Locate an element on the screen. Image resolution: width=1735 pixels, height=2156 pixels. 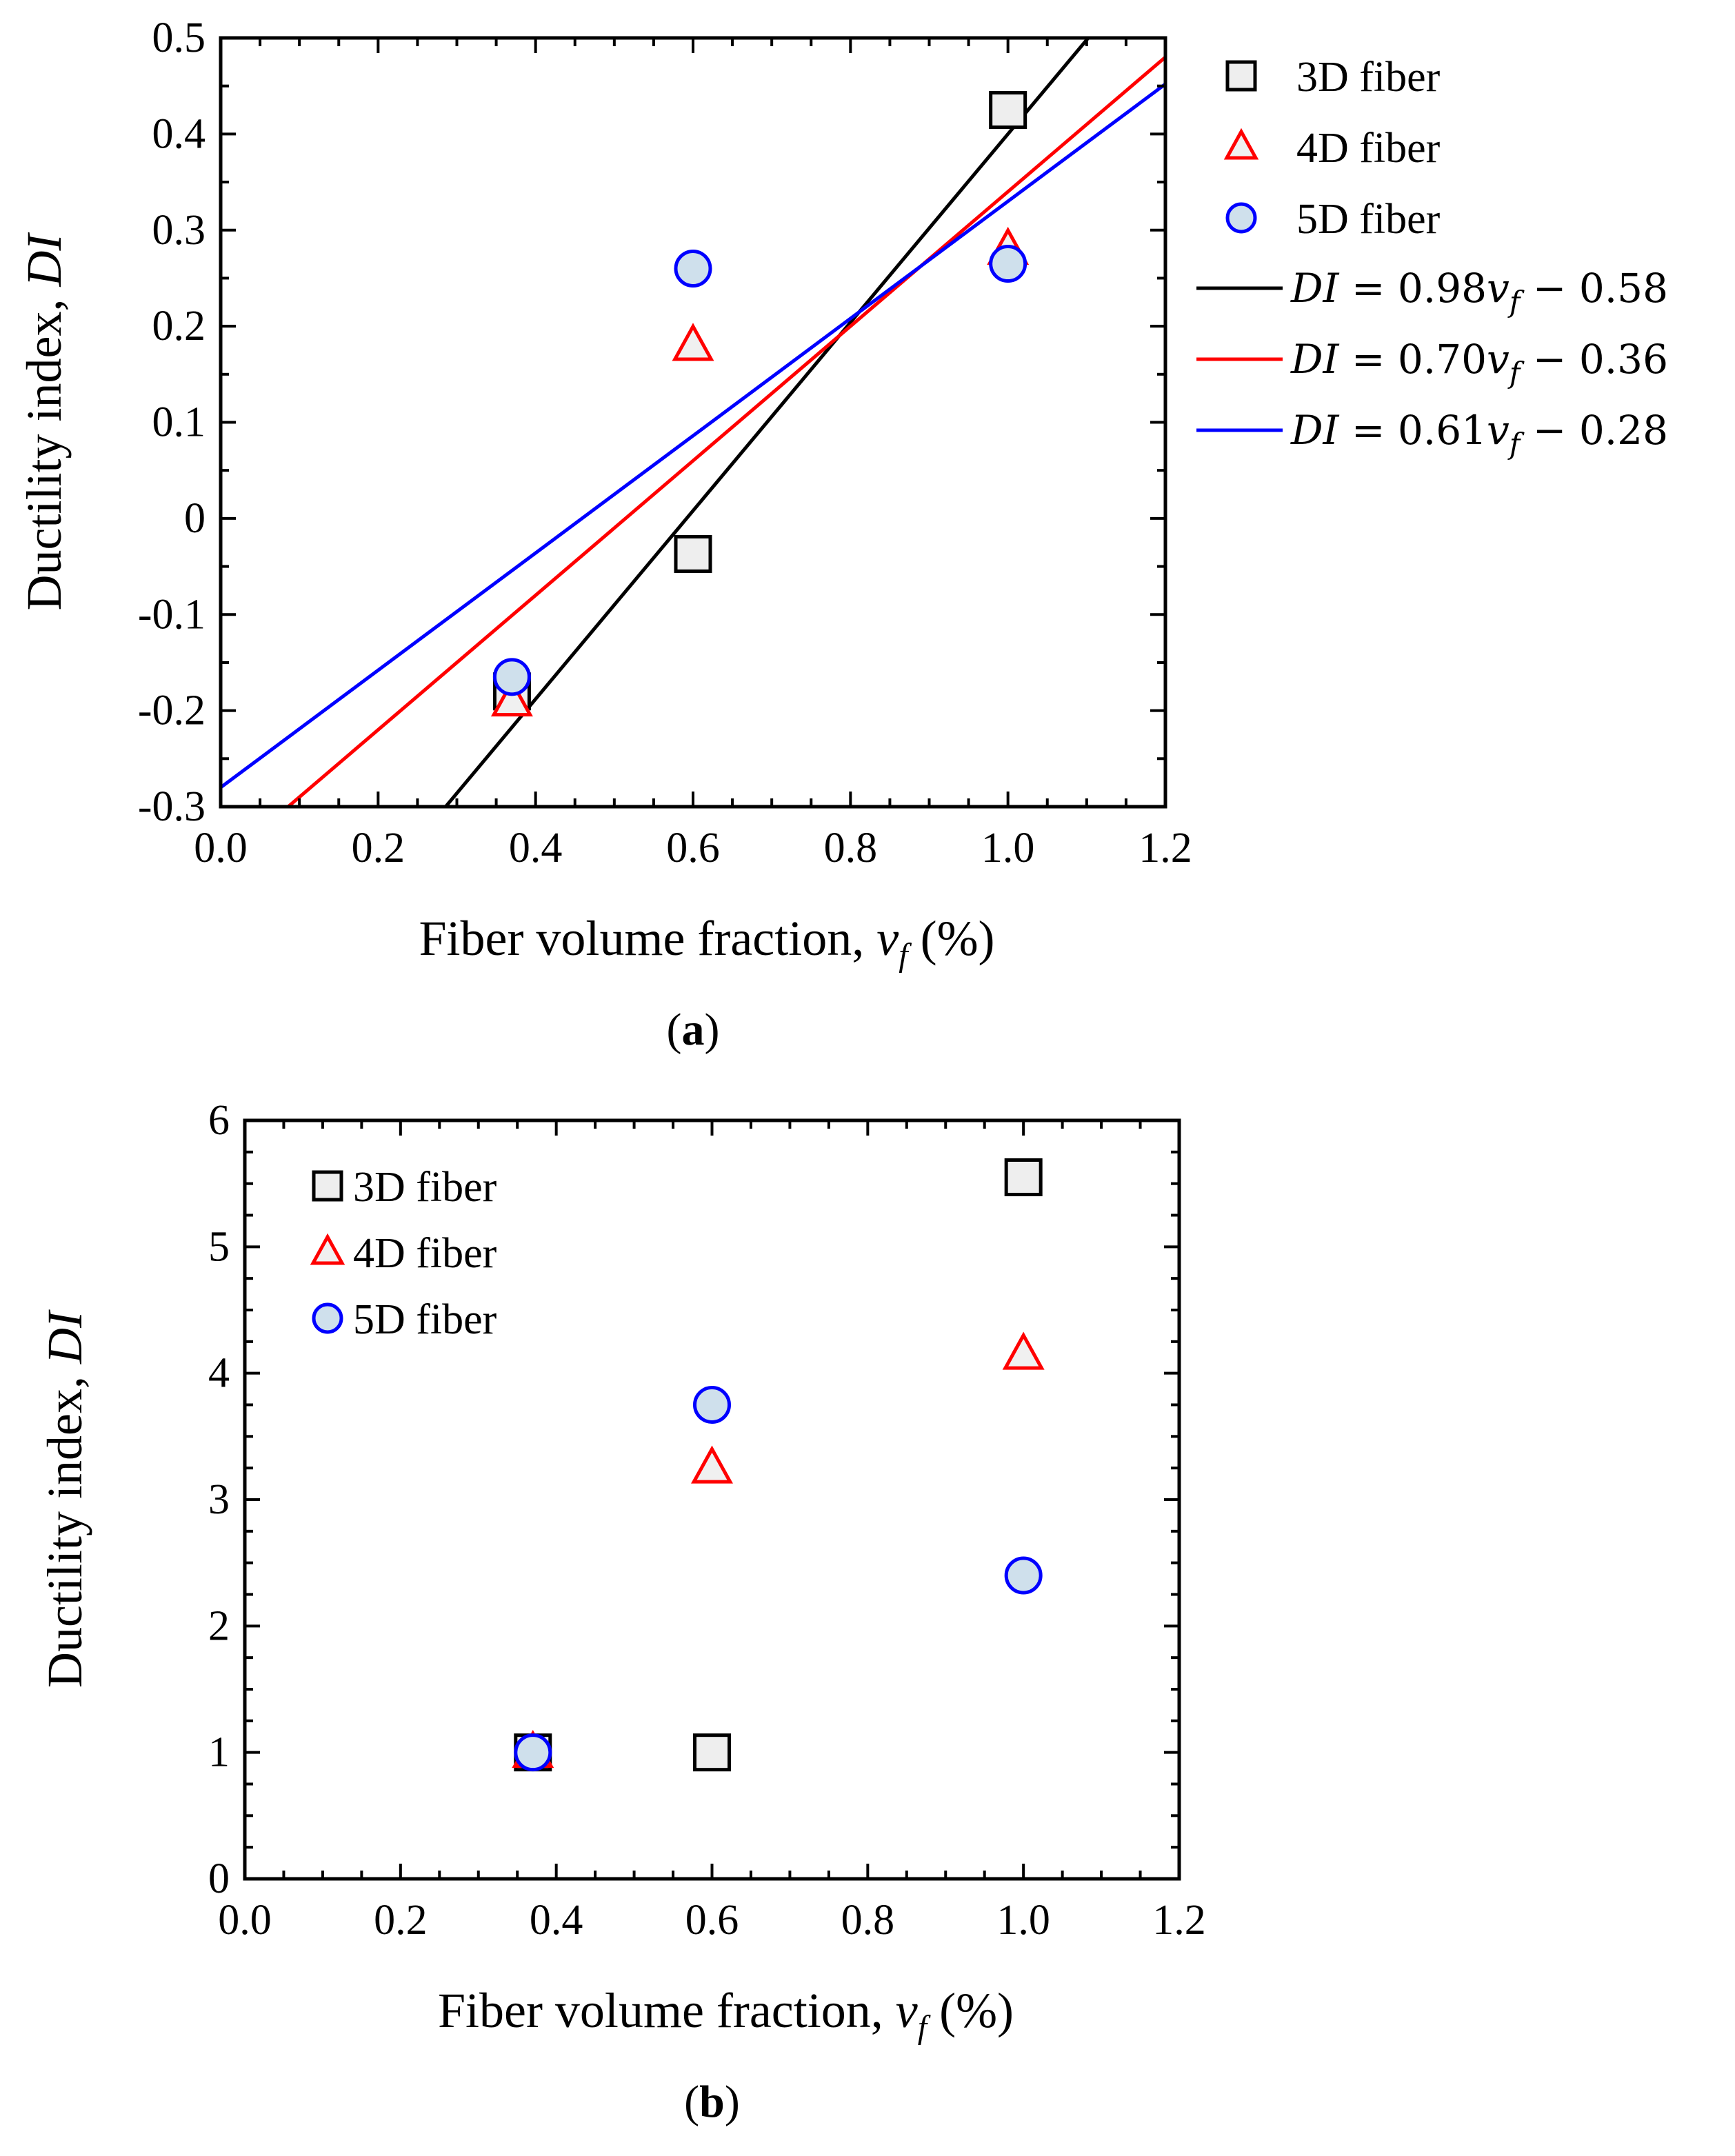
y-tick-label: 0.2 is located at coordinates (179, 326).